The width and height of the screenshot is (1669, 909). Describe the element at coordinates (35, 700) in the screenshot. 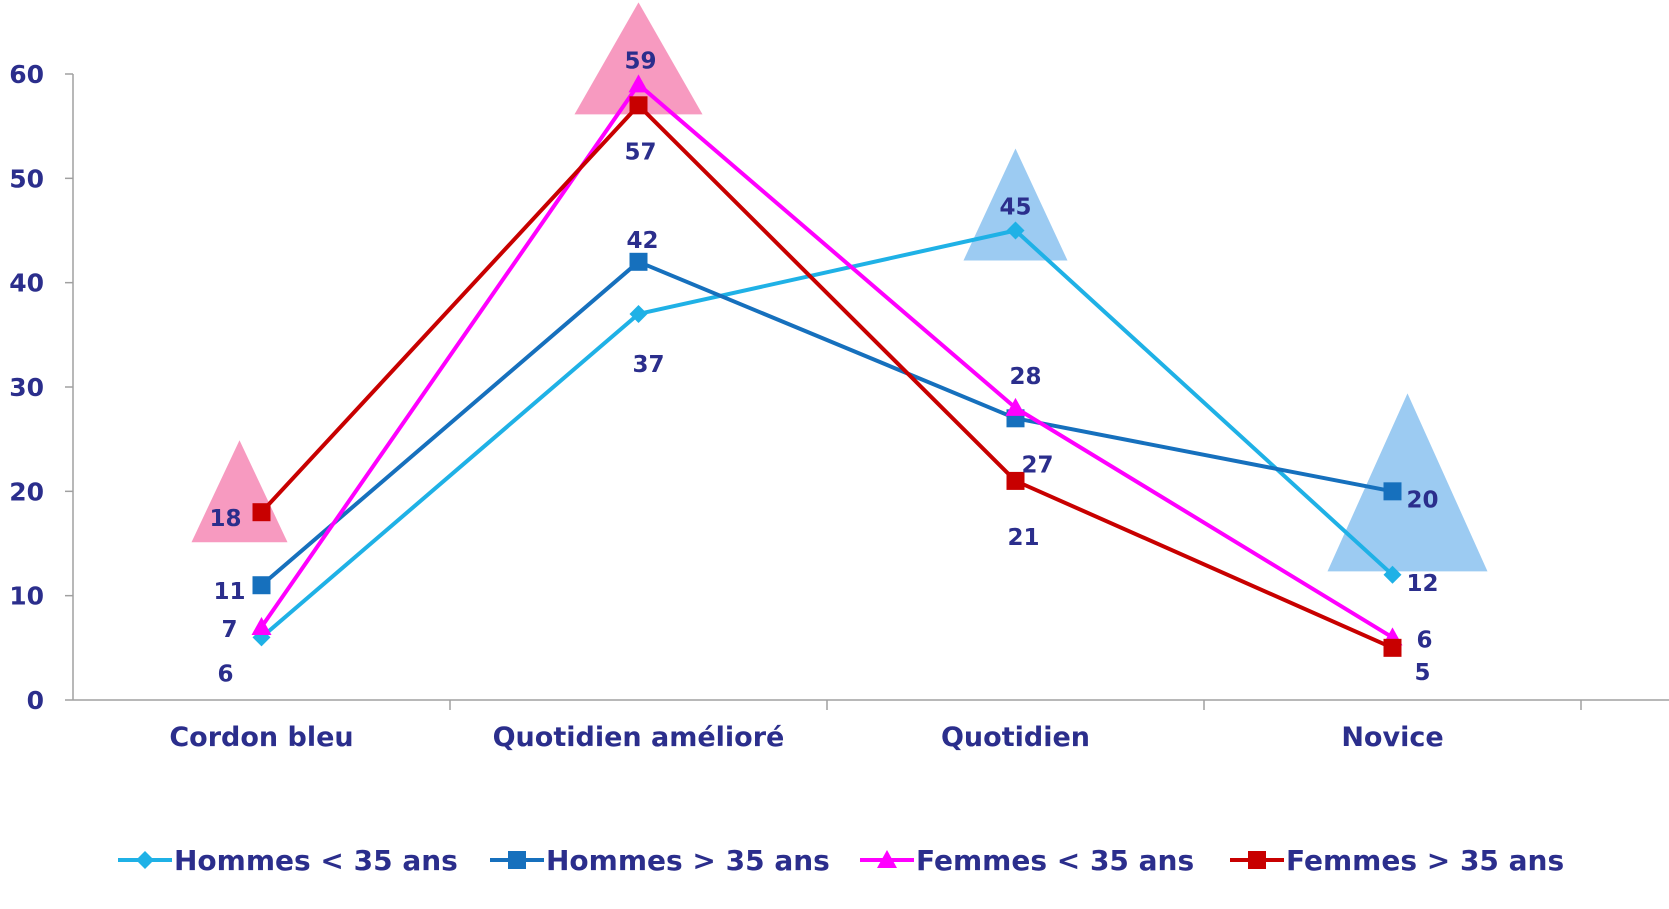

I see `y-tick-label: 0` at that location.